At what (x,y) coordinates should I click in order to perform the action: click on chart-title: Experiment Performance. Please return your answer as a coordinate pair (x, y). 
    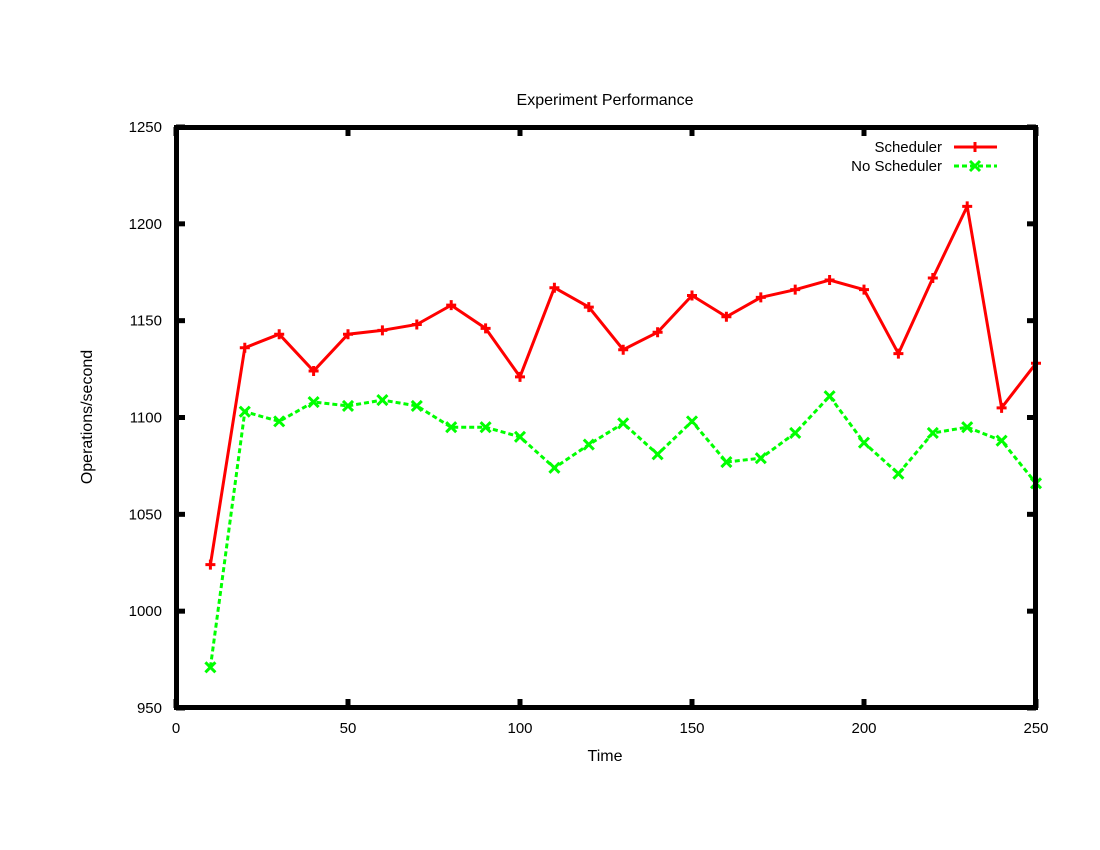
    Looking at the image, I should click on (605, 100).